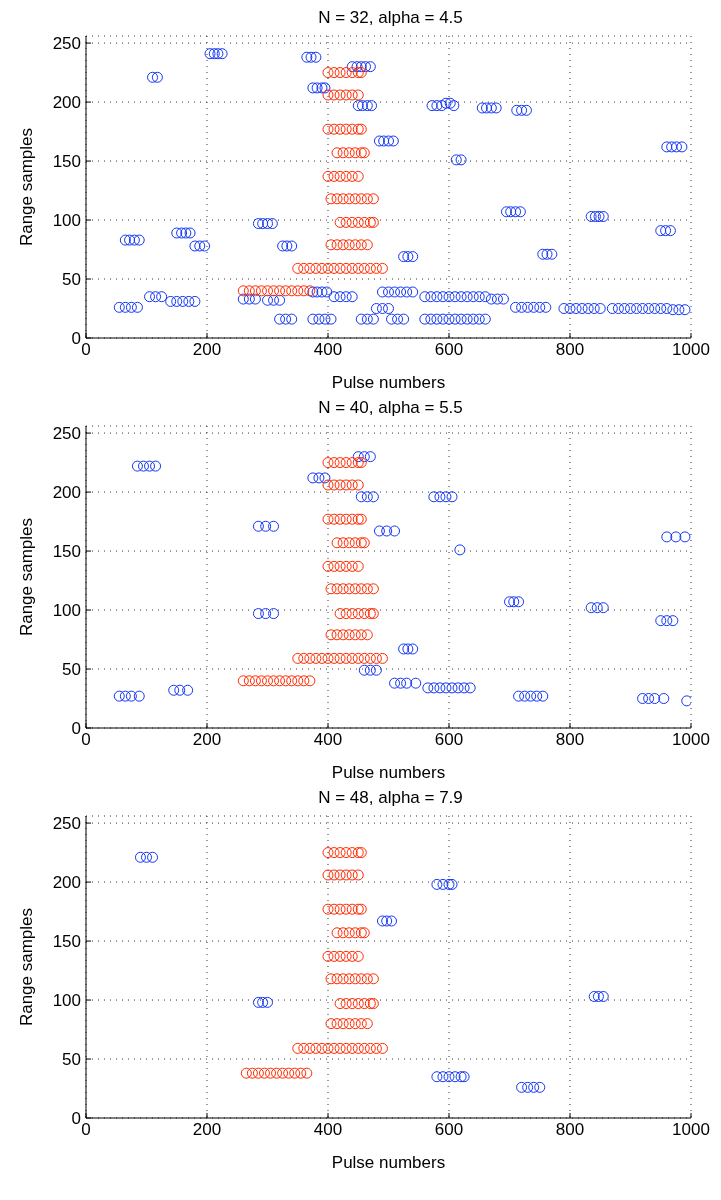  I want to click on chart-title: N = 32, alpha = 4.5, so click(390, 18).